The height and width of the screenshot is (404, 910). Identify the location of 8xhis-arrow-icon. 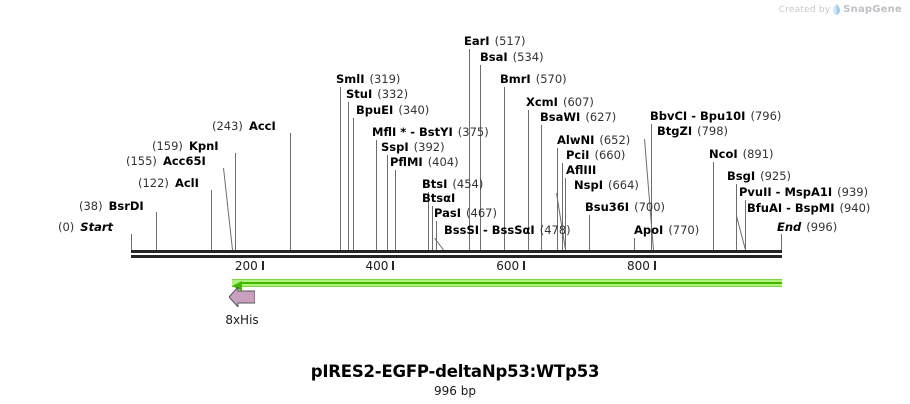
(242, 297).